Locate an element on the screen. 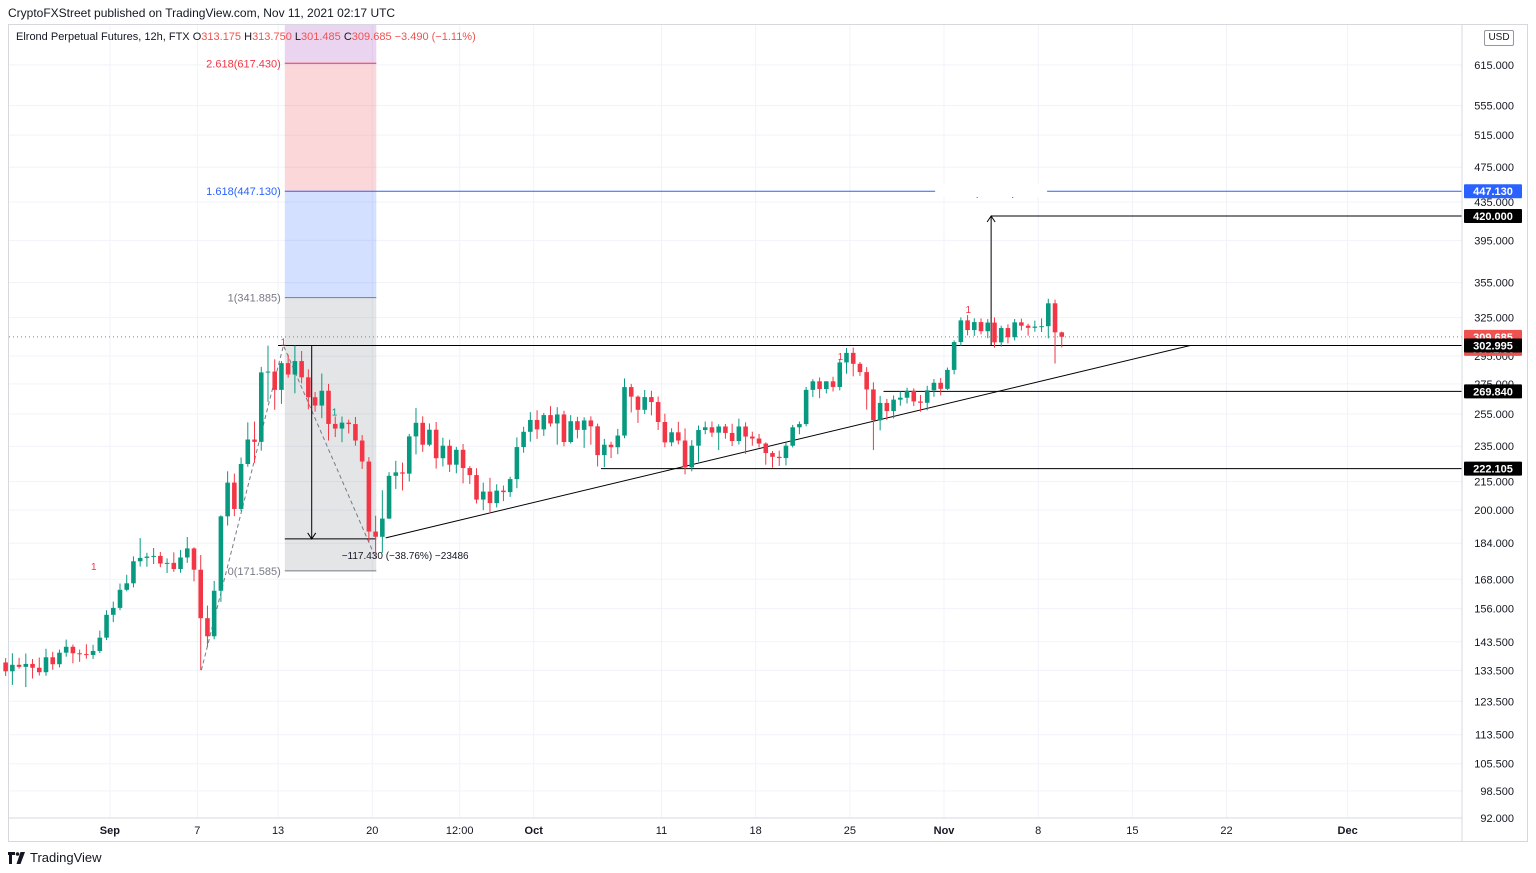  time-axis-tick-label: 25 is located at coordinates (850, 831).